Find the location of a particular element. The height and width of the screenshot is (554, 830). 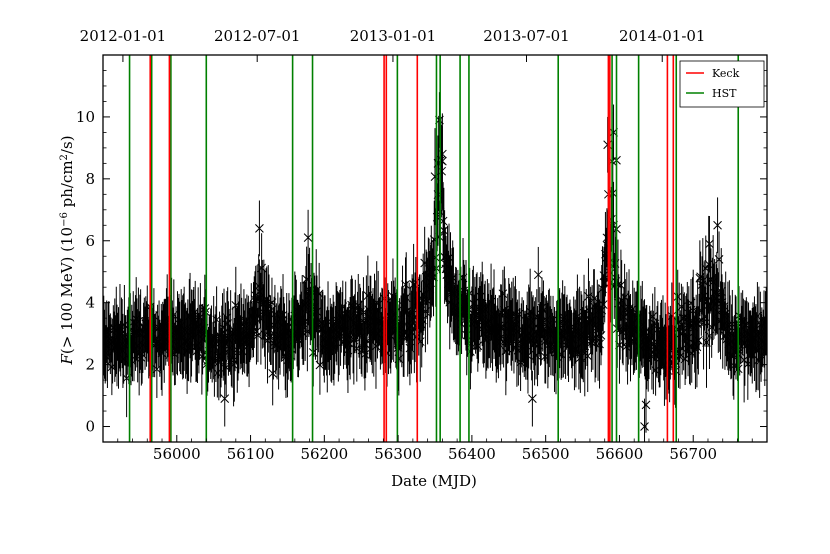

x-tick-label: 56500 is located at coordinates (546, 454).